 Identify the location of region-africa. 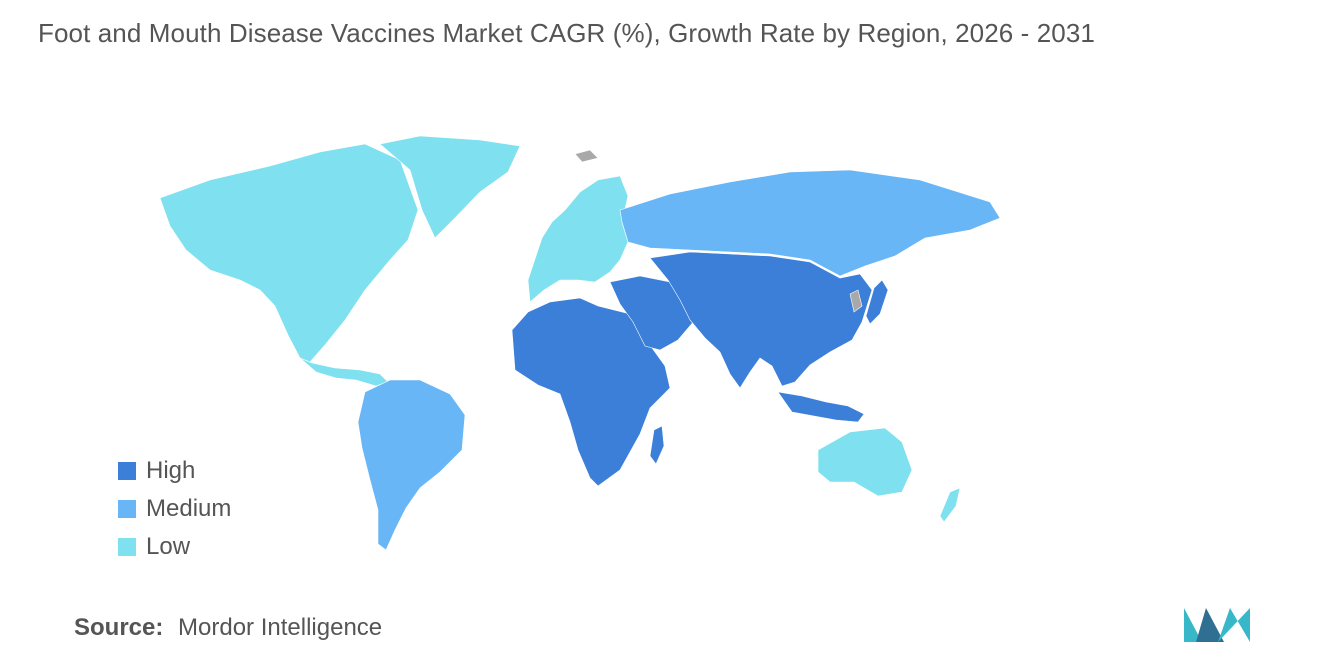
(591, 392).